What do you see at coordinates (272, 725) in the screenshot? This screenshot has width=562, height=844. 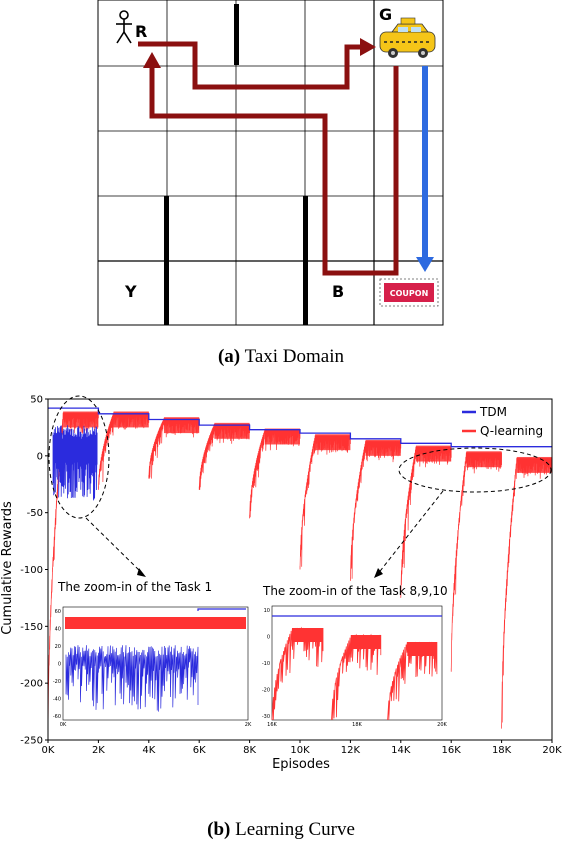 I see `inset-x-tick: 16K` at bounding box center [272, 725].